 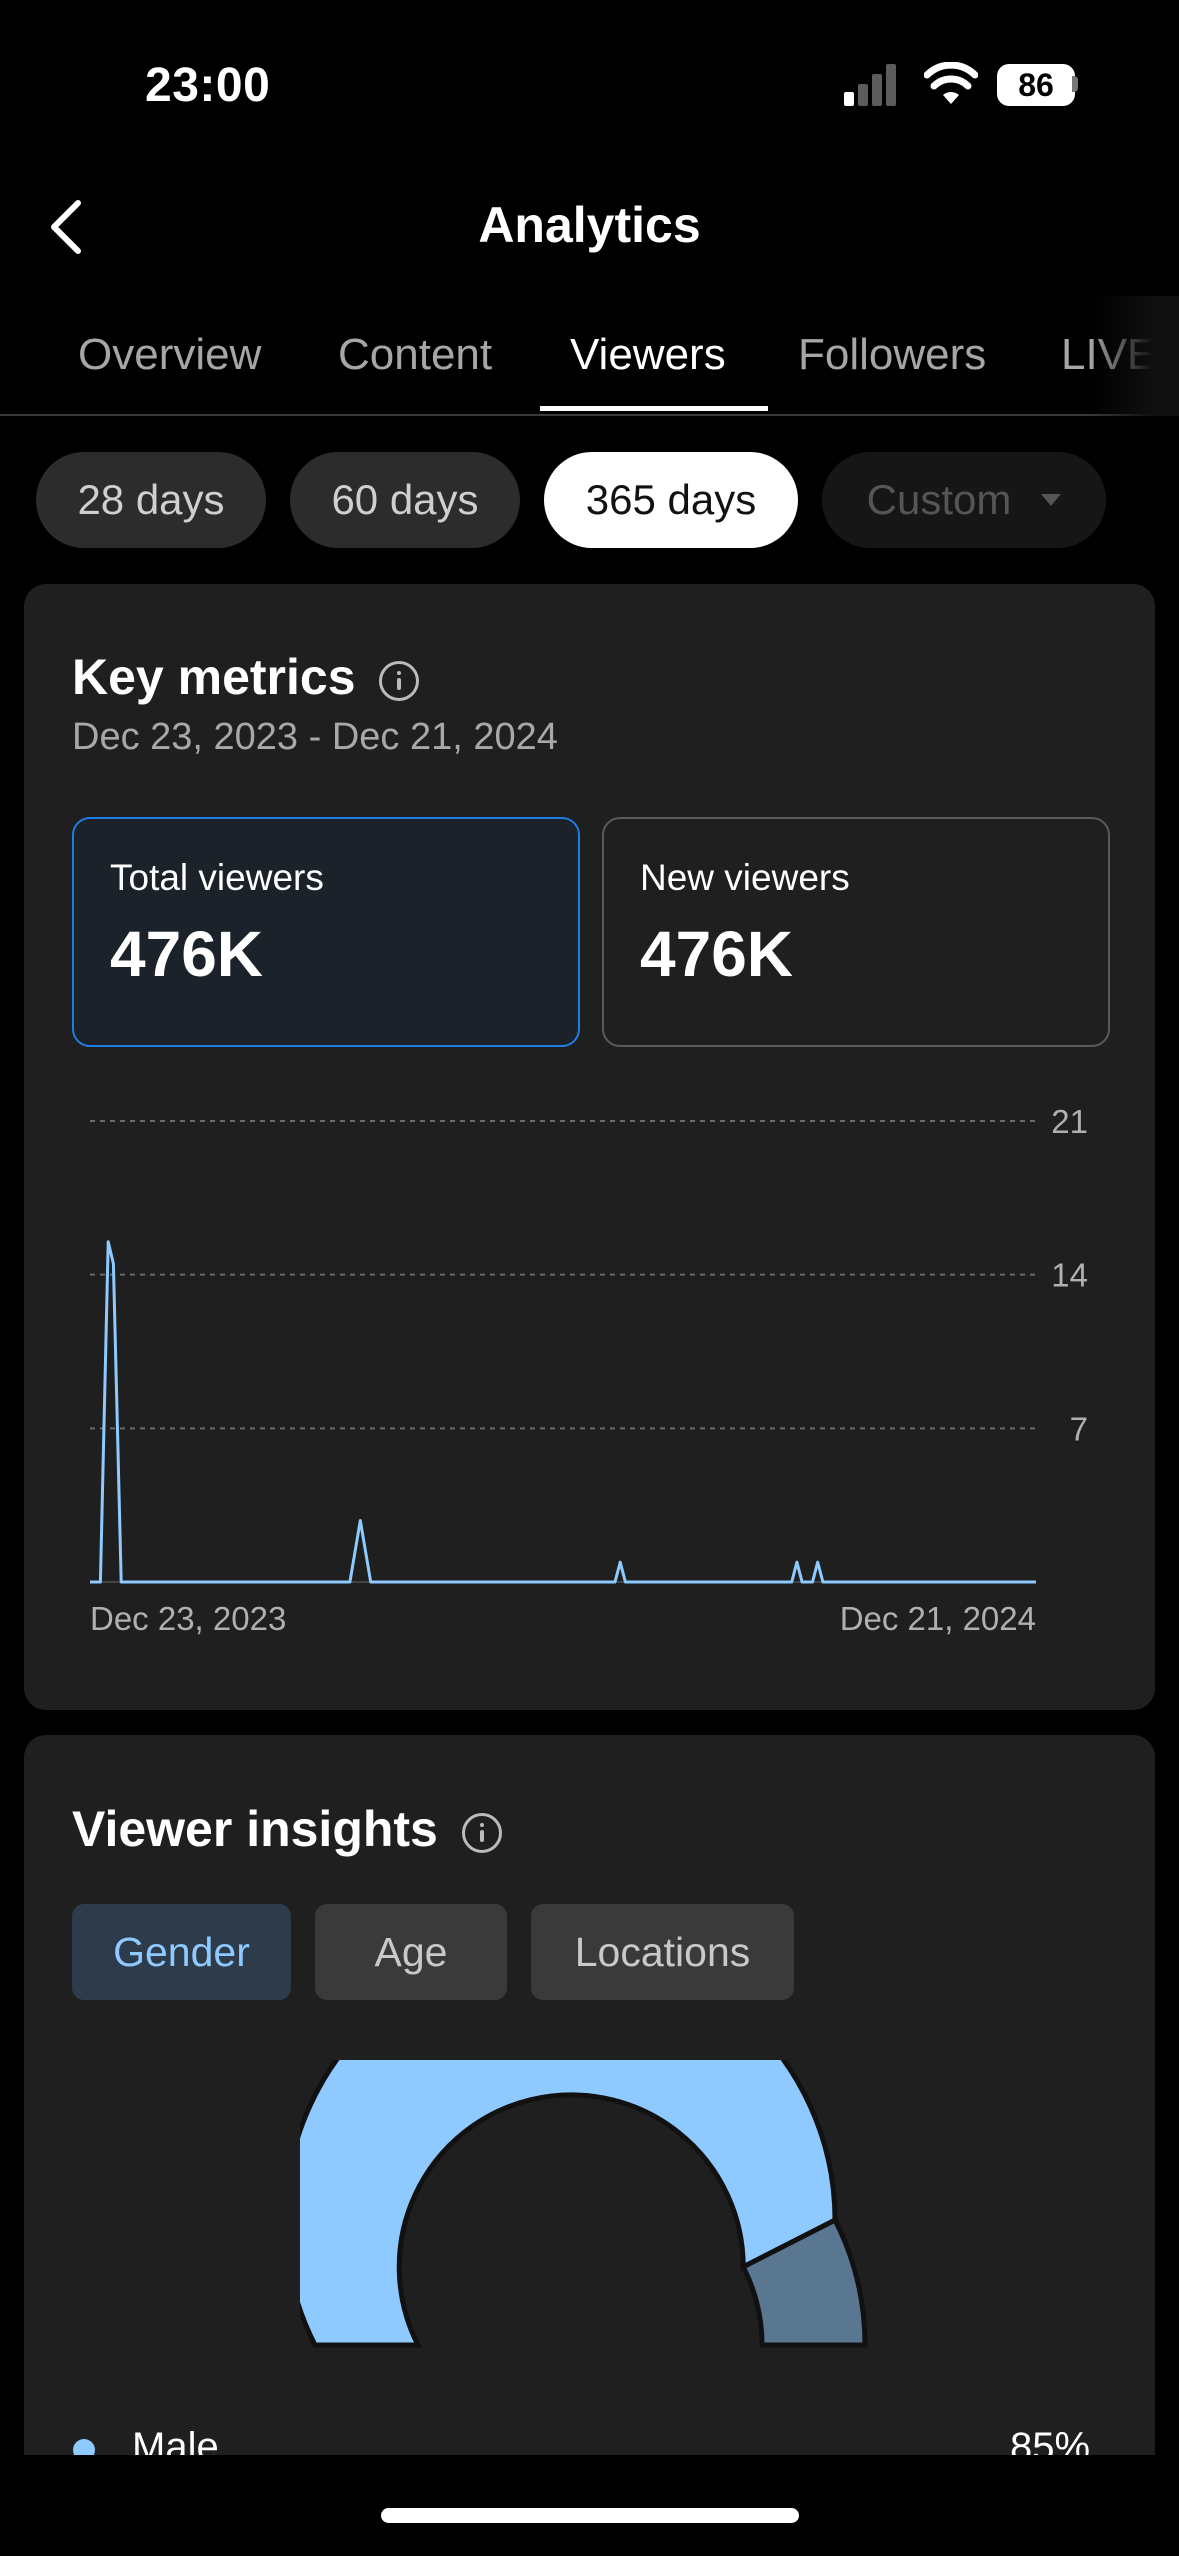 What do you see at coordinates (1079, 1428) in the screenshot?
I see `y-tick-label: 7` at bounding box center [1079, 1428].